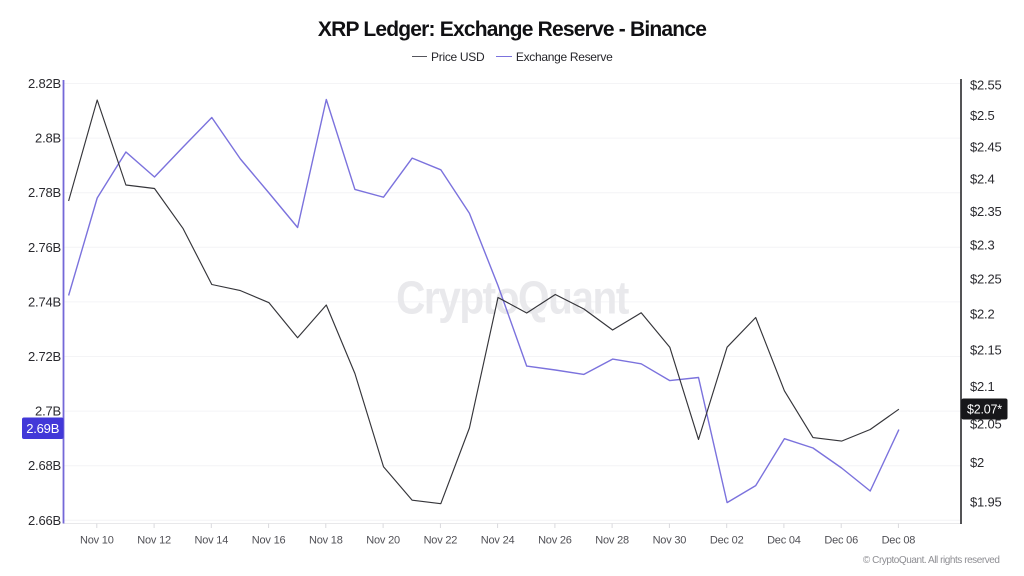  I want to click on svg-text: $2.15, so click(986, 349).